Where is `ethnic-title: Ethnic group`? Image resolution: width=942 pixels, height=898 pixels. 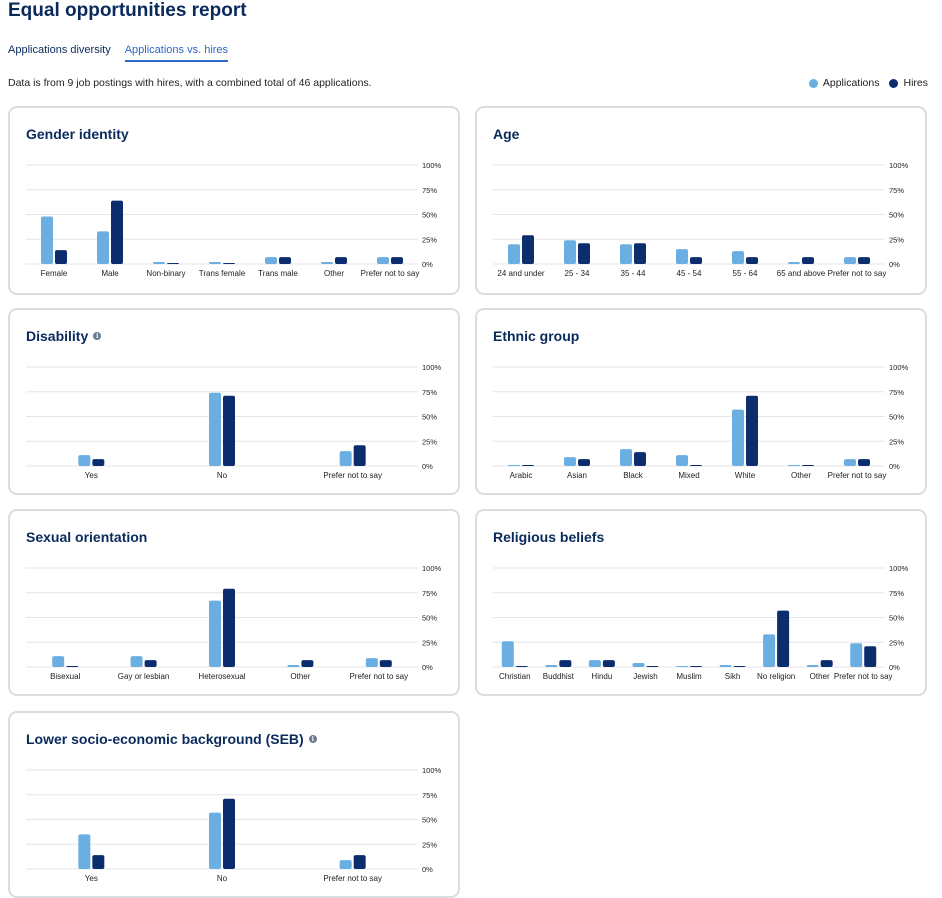
ethnic-title: Ethnic group is located at coordinates (536, 336).